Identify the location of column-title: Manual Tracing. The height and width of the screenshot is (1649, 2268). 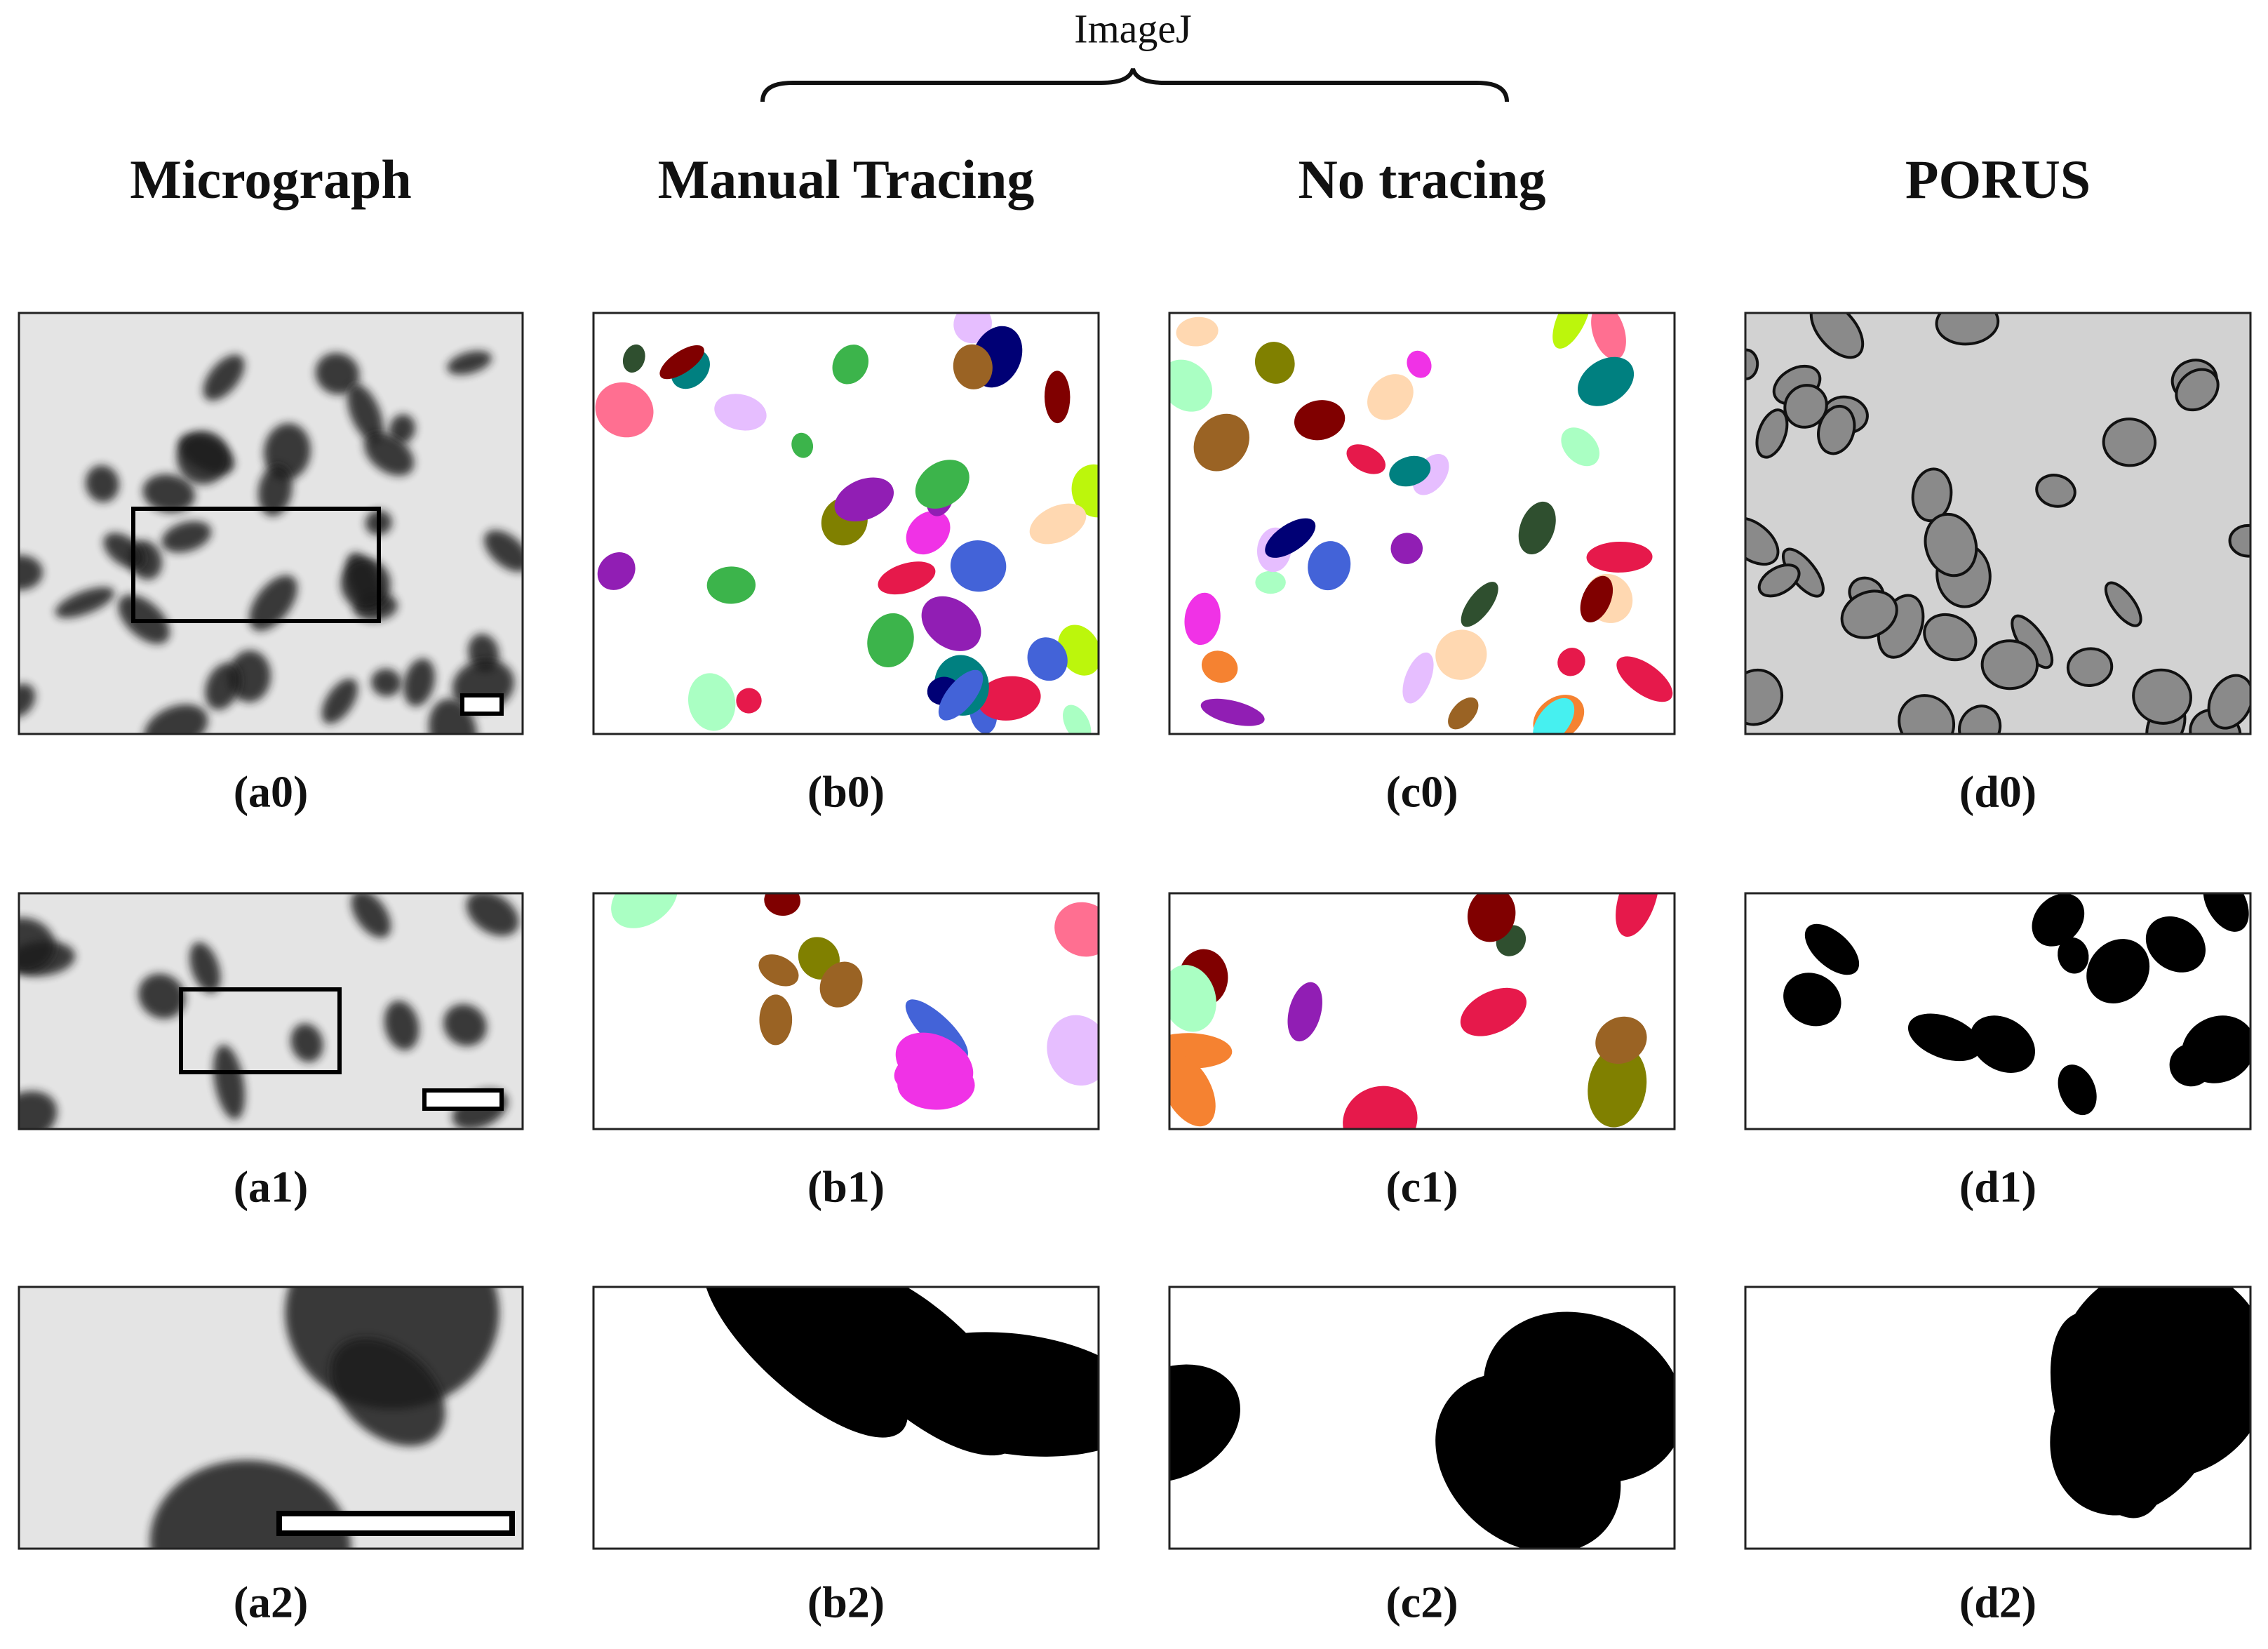
(846, 180).